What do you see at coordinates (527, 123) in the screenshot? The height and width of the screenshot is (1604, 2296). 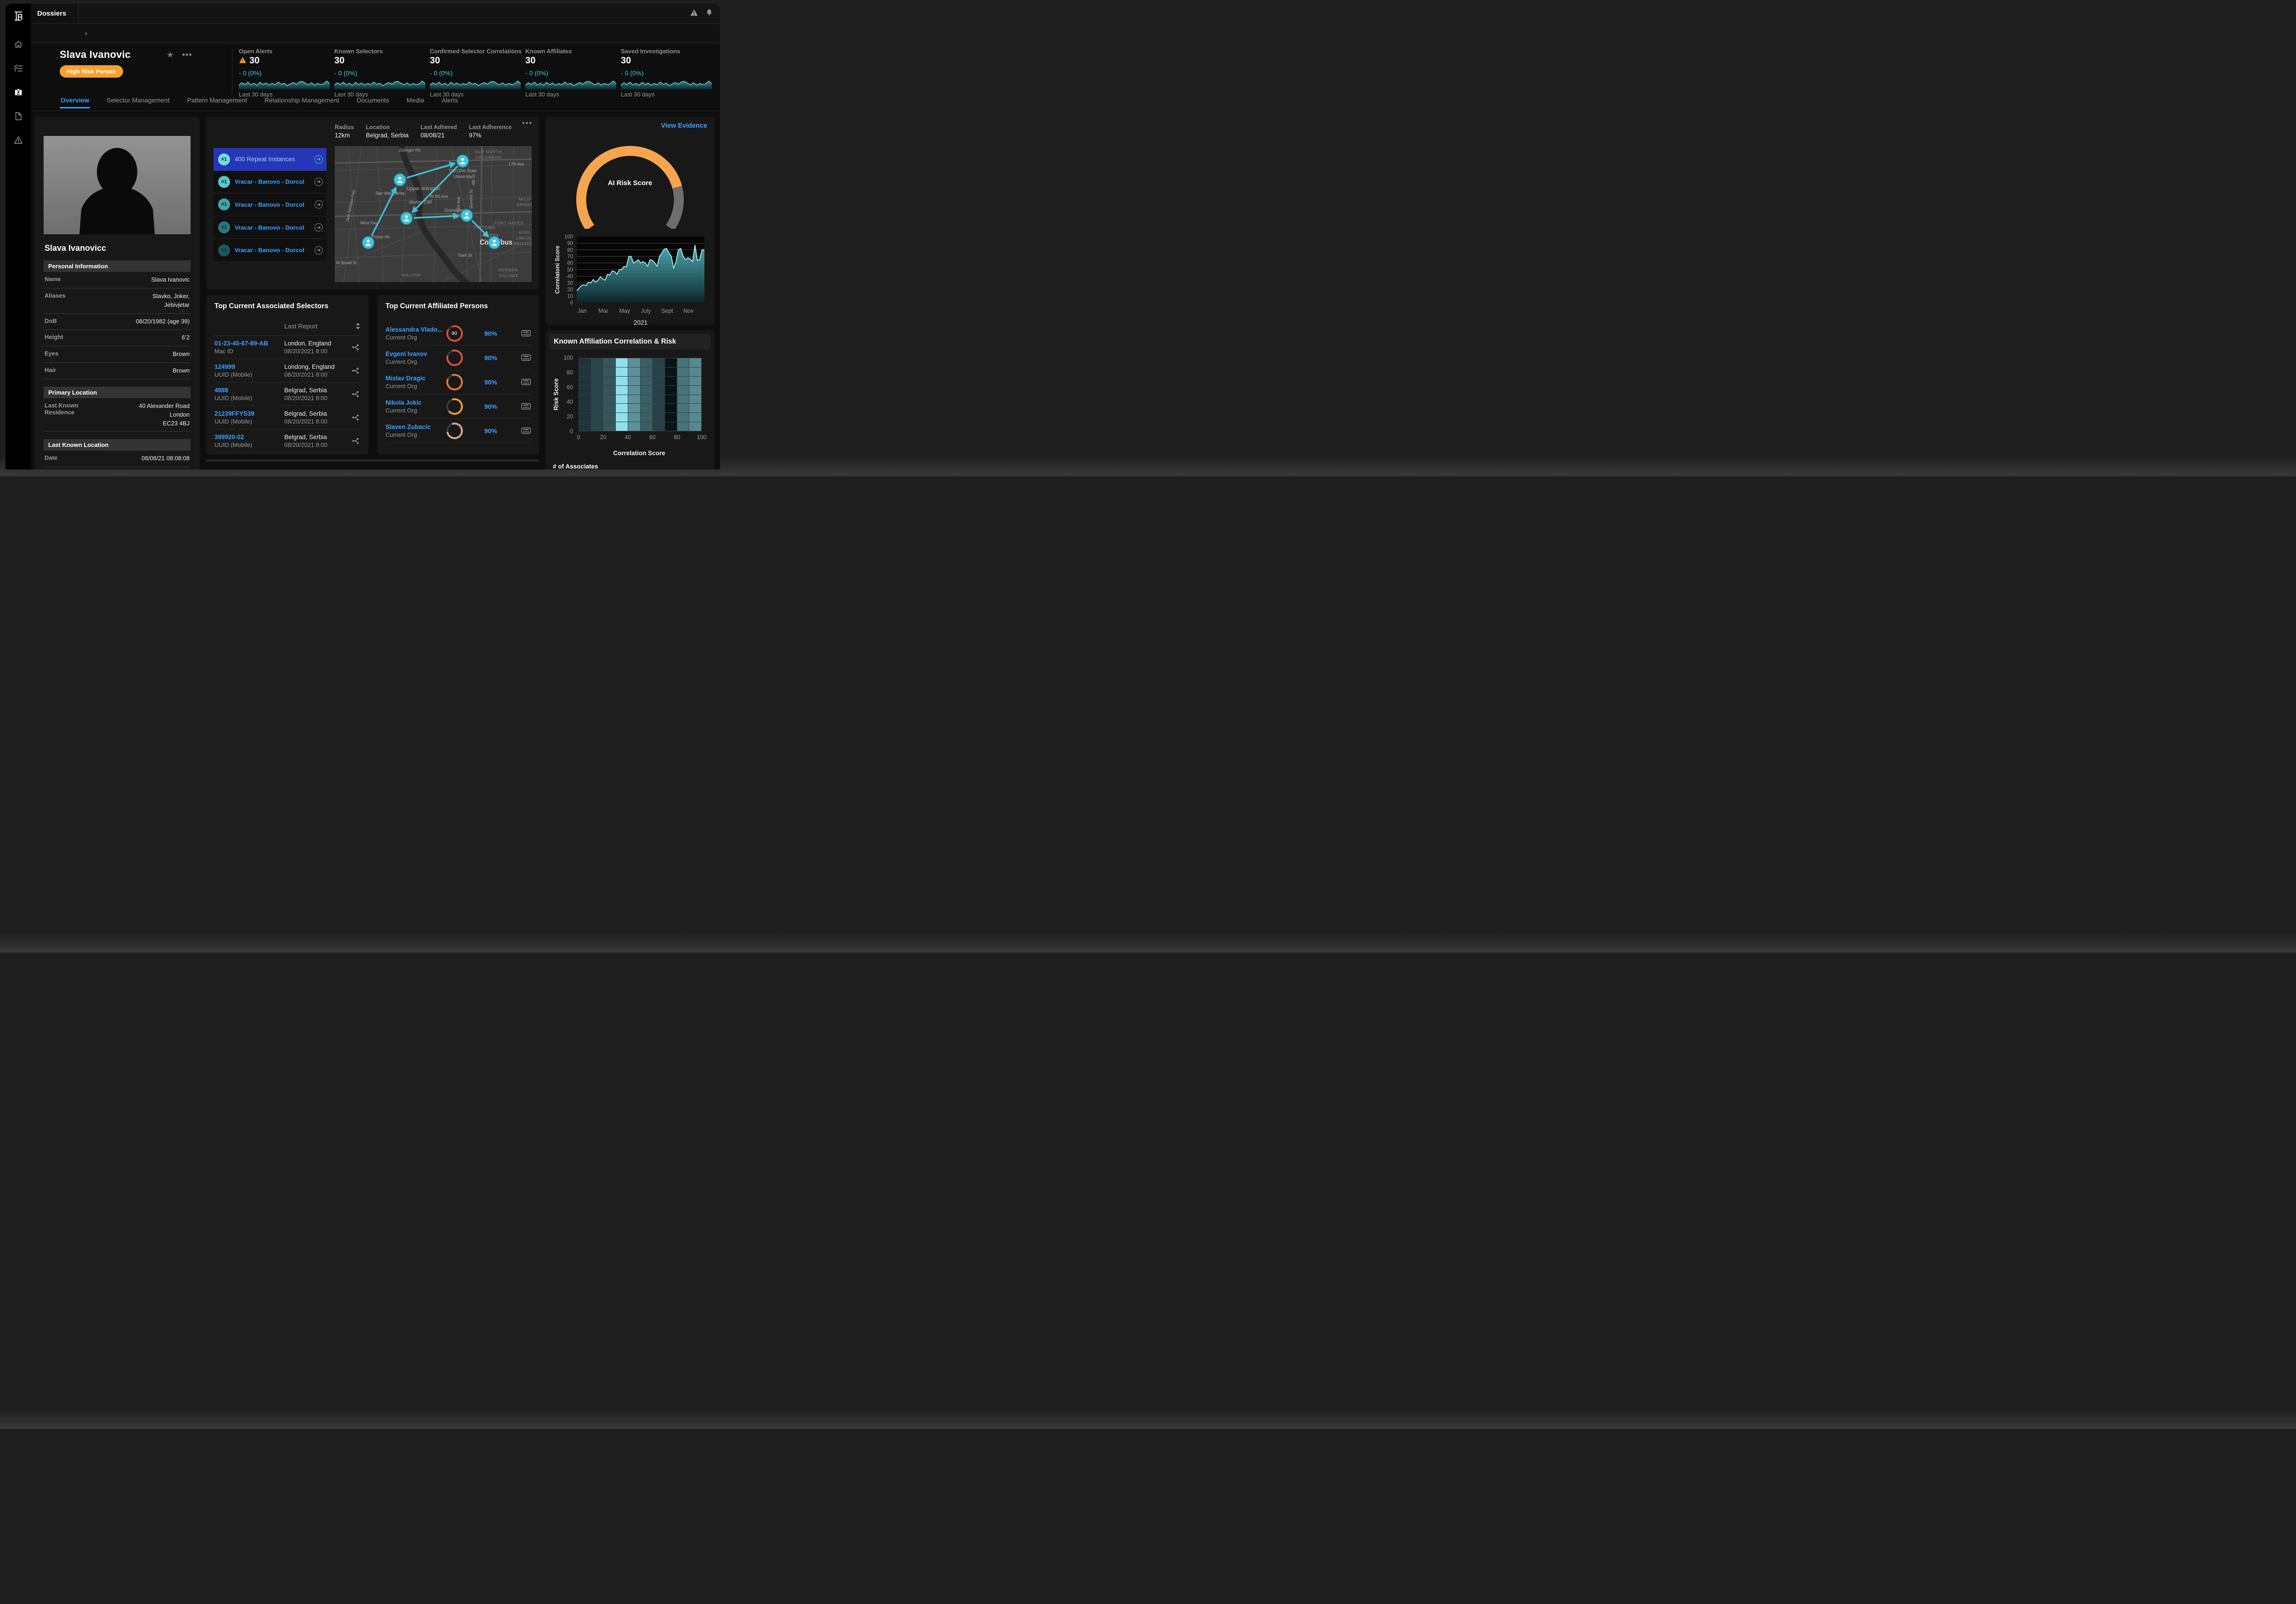 I see `card-menu-icon: •••` at bounding box center [527, 123].